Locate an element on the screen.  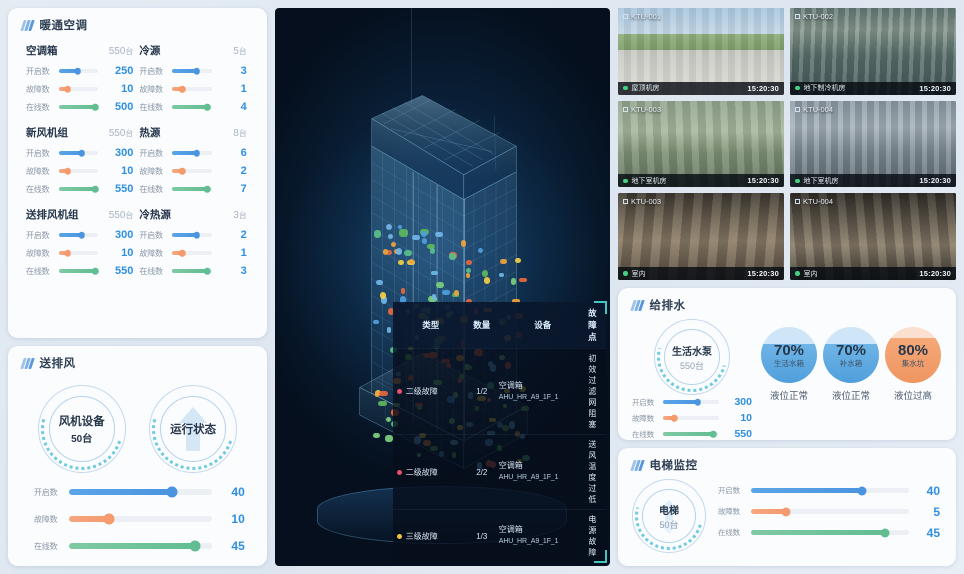
camera-id: KTU-003 is located at coordinates (646, 202).